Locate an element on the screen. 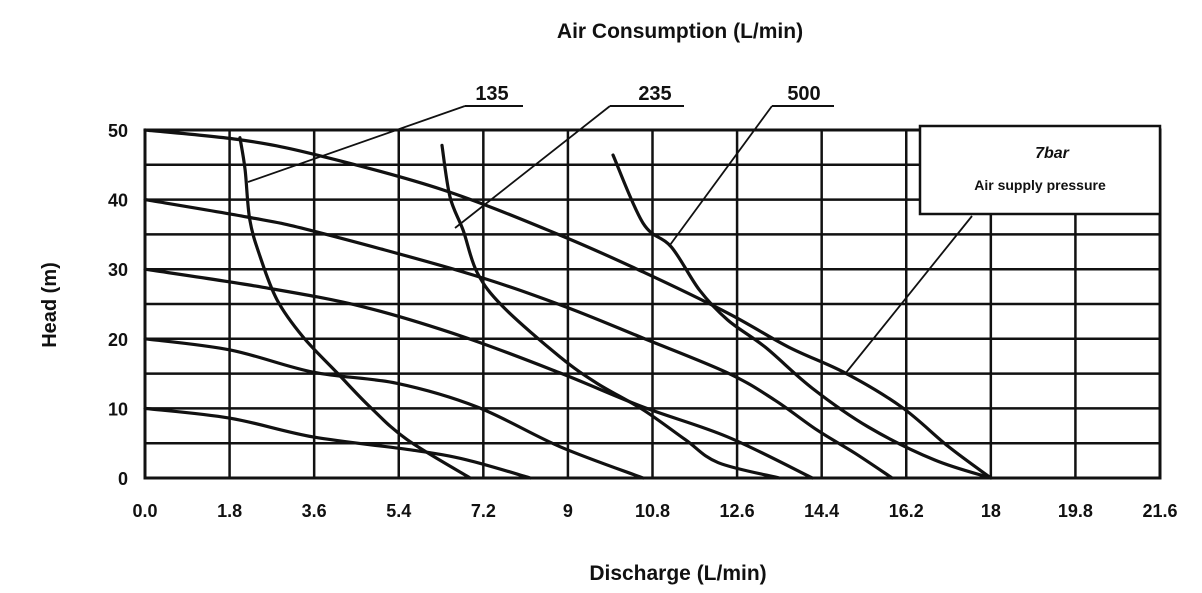 The image size is (1202, 593). legend-pressure: 7bar is located at coordinates (1052, 153).